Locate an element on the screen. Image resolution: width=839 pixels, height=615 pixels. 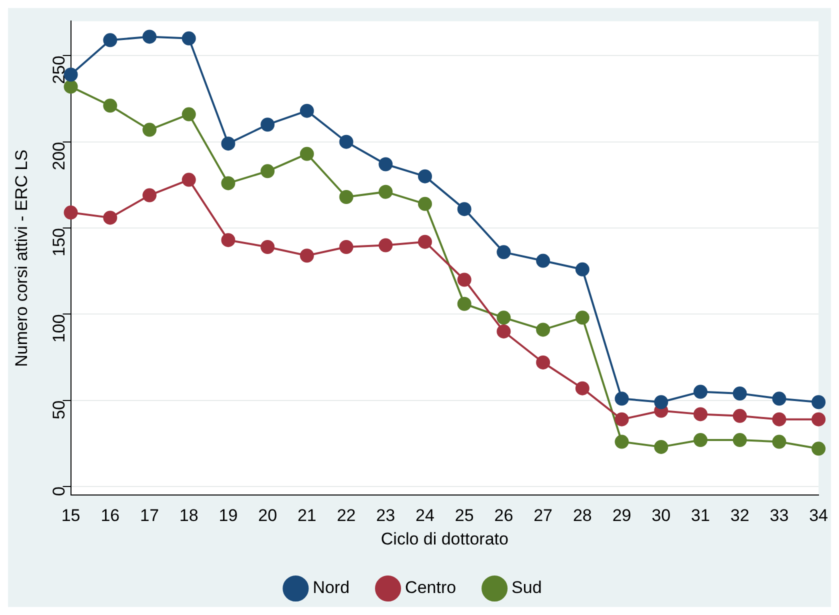
x-tick-label: 29 is located at coordinates (622, 516).